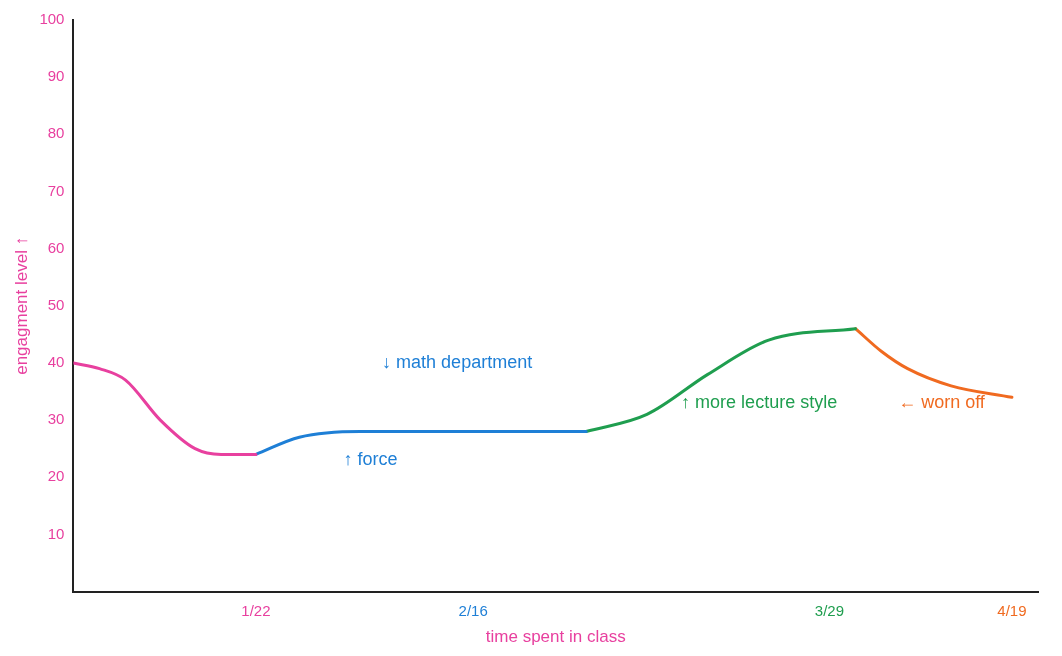  Describe the element at coordinates (56, 76) in the screenshot. I see `y-tick-label: 90` at that location.